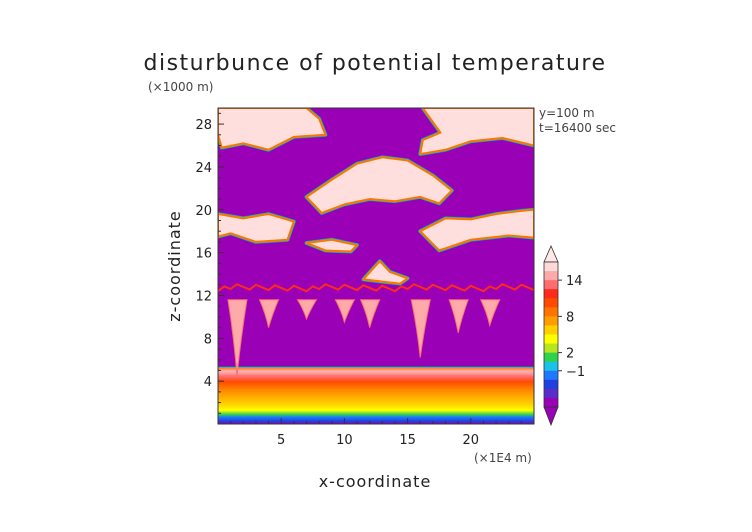 The width and height of the screenshot is (752, 532). What do you see at coordinates (256, 228) in the screenshot?
I see `left-lens` at bounding box center [256, 228].